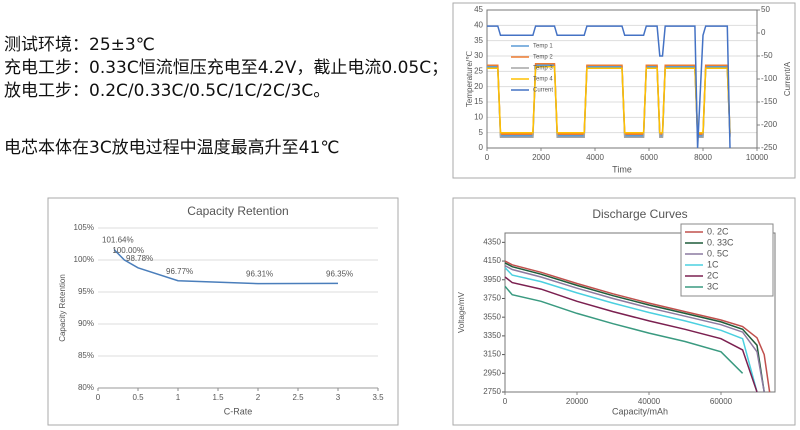 This screenshot has width=800, height=430. What do you see at coordinates (298, 397) in the screenshot?
I see `x-tick-label: 2.5` at bounding box center [298, 397].